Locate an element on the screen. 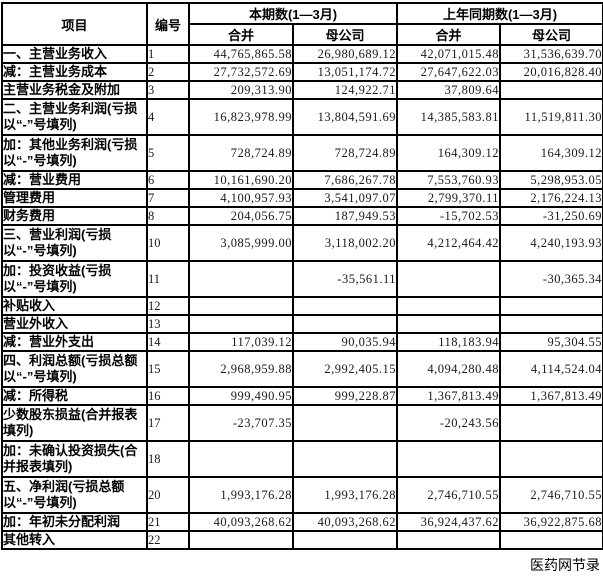 This screenshot has width=603, height=576. col-header-current-consolidated: 合并 is located at coordinates (241, 34).